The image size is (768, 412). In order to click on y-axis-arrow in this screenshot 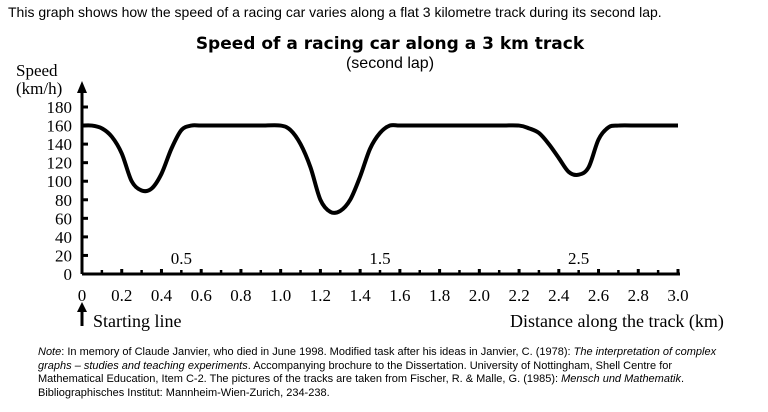, I will do `click(82, 87)`.